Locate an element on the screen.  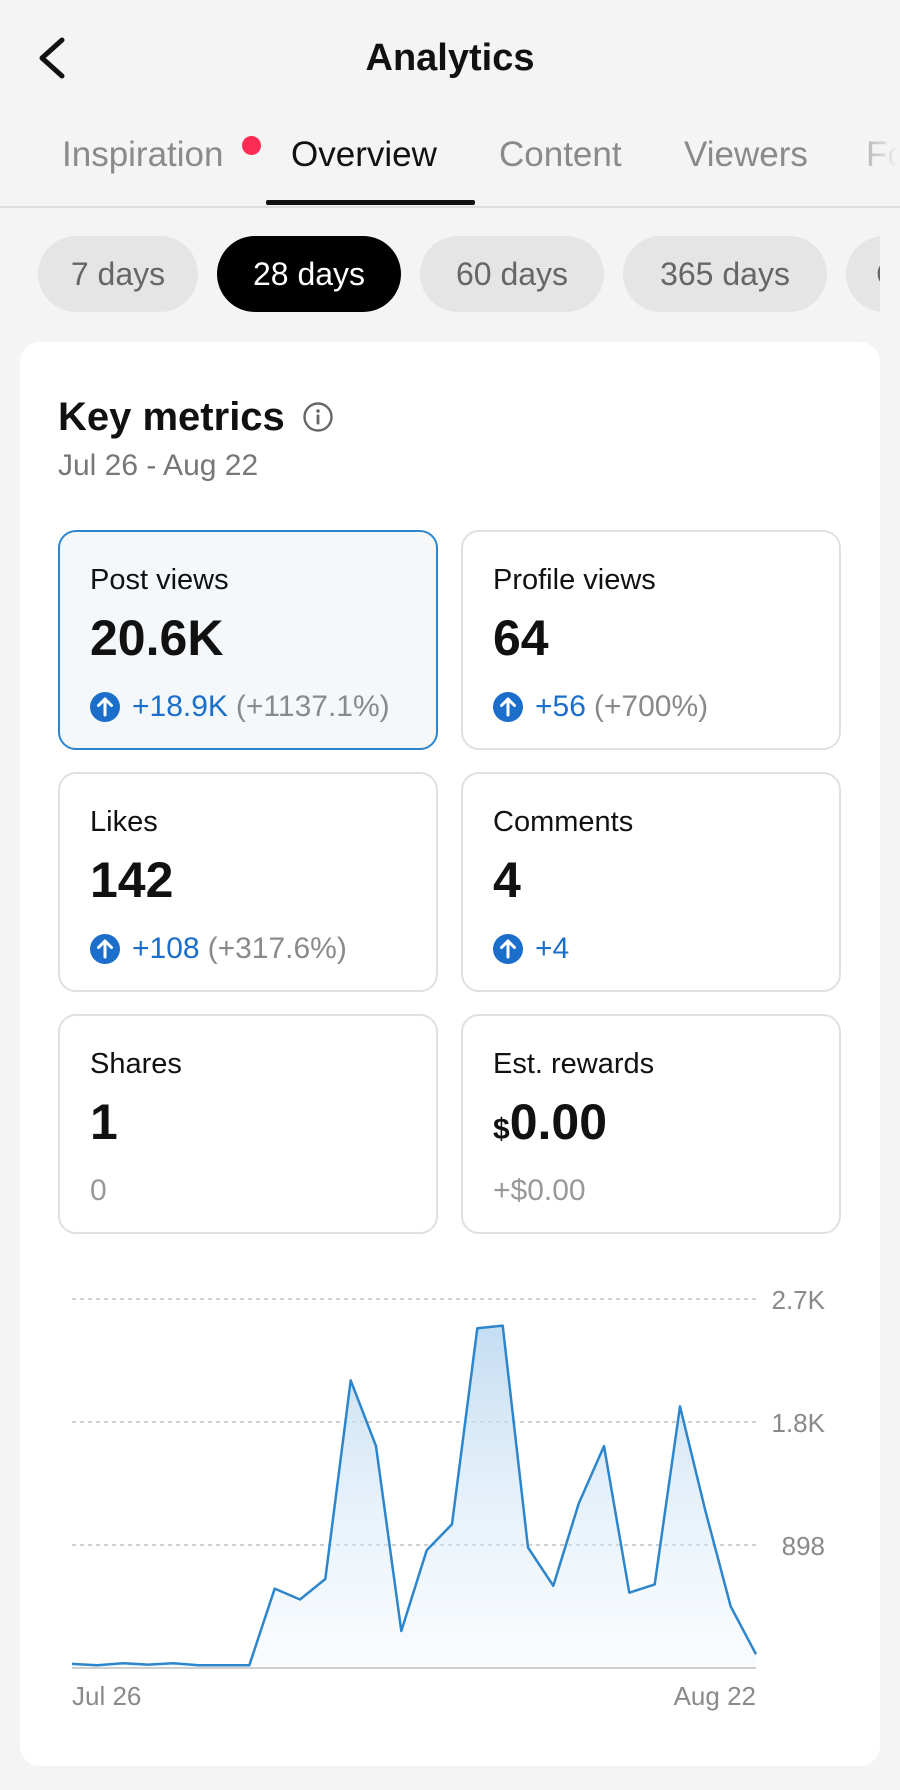
change-value: +$0.00 is located at coordinates (539, 1190).